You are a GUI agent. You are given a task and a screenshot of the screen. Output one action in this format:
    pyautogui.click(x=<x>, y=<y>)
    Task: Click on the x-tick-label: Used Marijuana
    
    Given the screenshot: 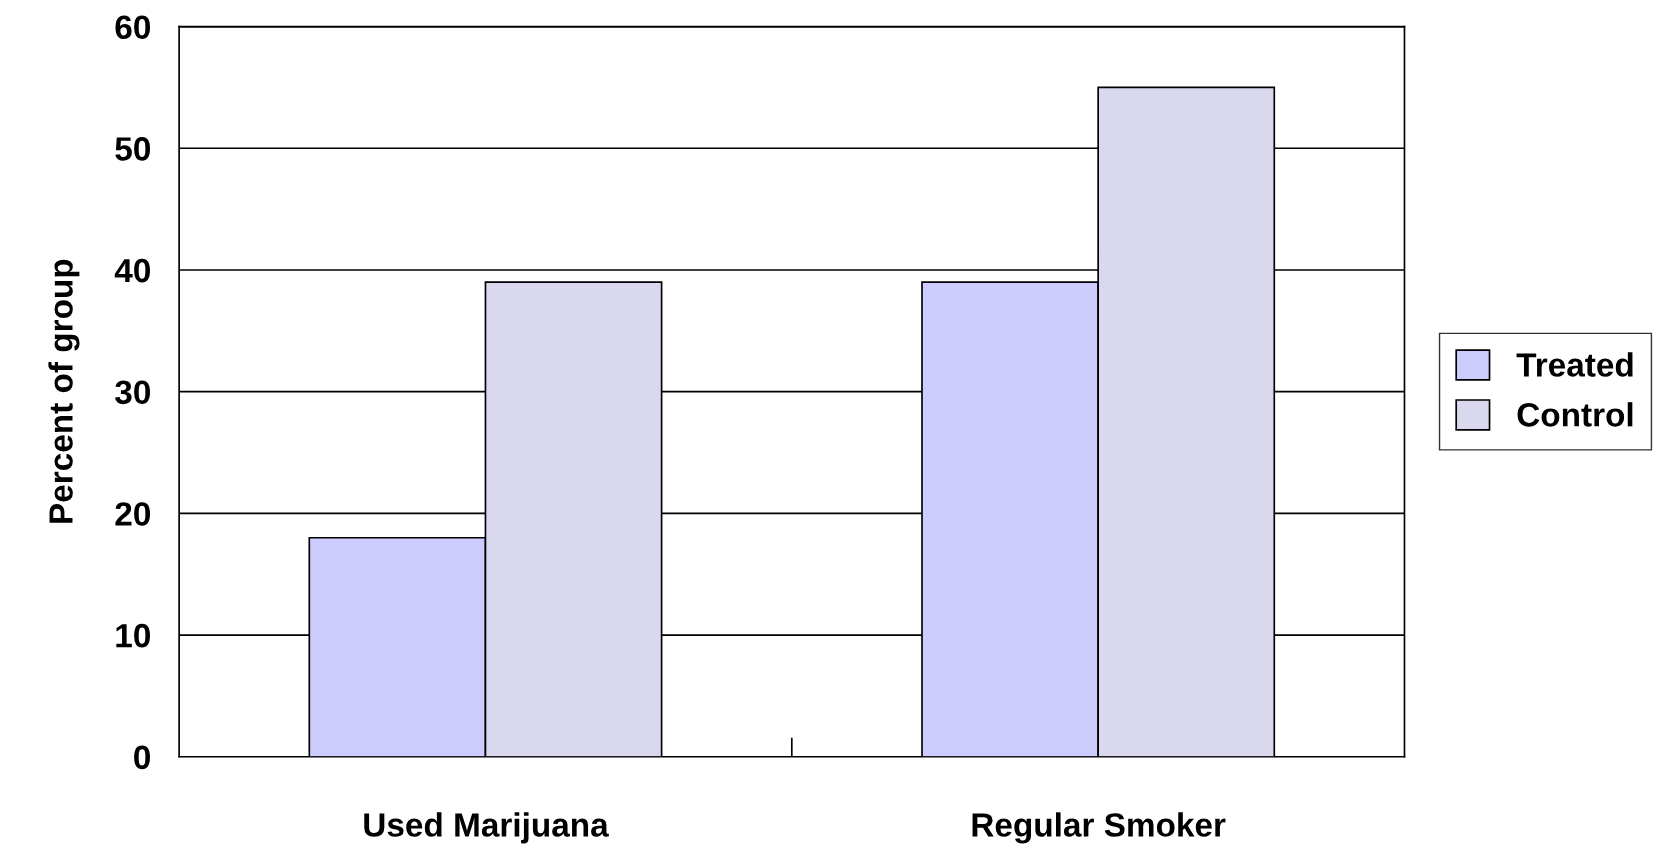 What is the action you would take?
    pyautogui.click(x=486, y=828)
    